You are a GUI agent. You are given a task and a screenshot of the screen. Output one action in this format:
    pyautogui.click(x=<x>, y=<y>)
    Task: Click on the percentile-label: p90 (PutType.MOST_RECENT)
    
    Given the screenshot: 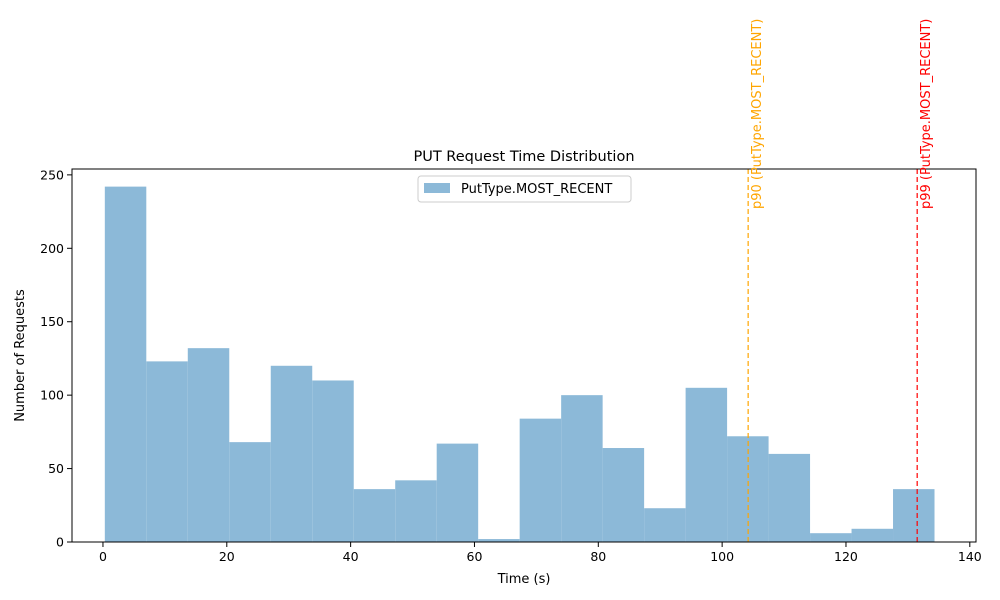 What is the action you would take?
    pyautogui.click(x=757, y=114)
    